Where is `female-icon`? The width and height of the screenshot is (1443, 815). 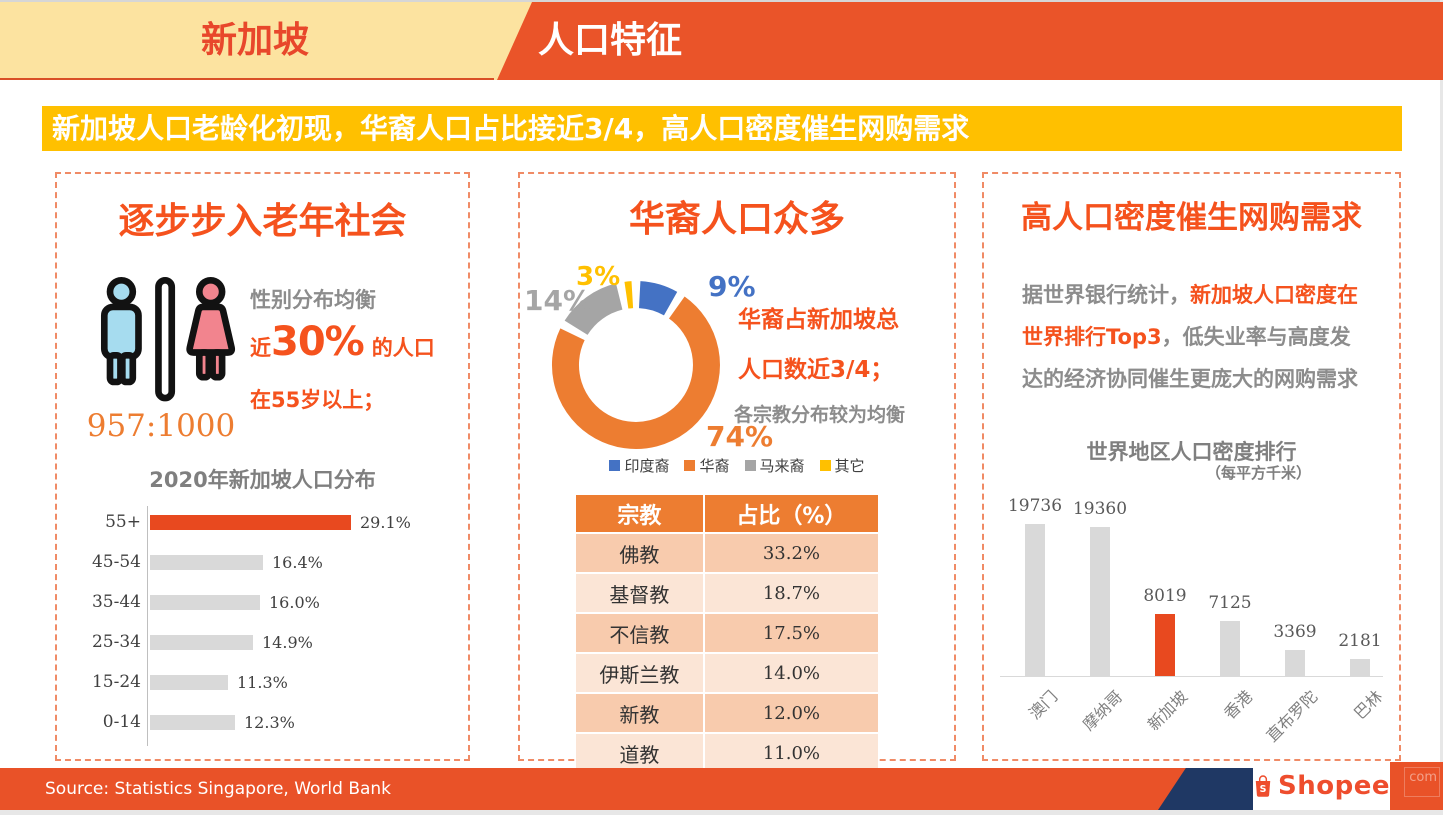
female-icon is located at coordinates (211, 328).